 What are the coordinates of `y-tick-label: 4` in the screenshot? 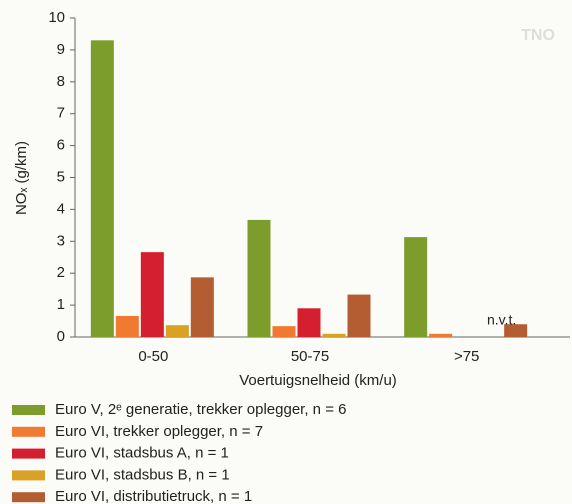 It's located at (61, 208).